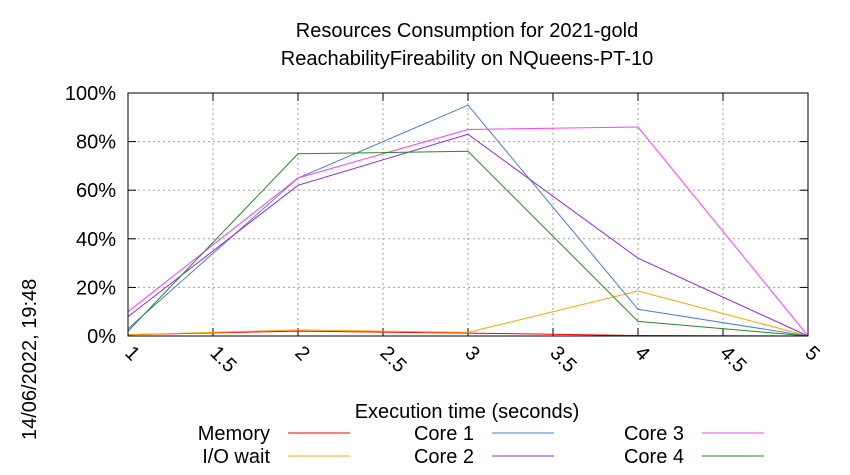 This screenshot has width=850, height=475. I want to click on x-tick-label: 2, so click(301, 353).